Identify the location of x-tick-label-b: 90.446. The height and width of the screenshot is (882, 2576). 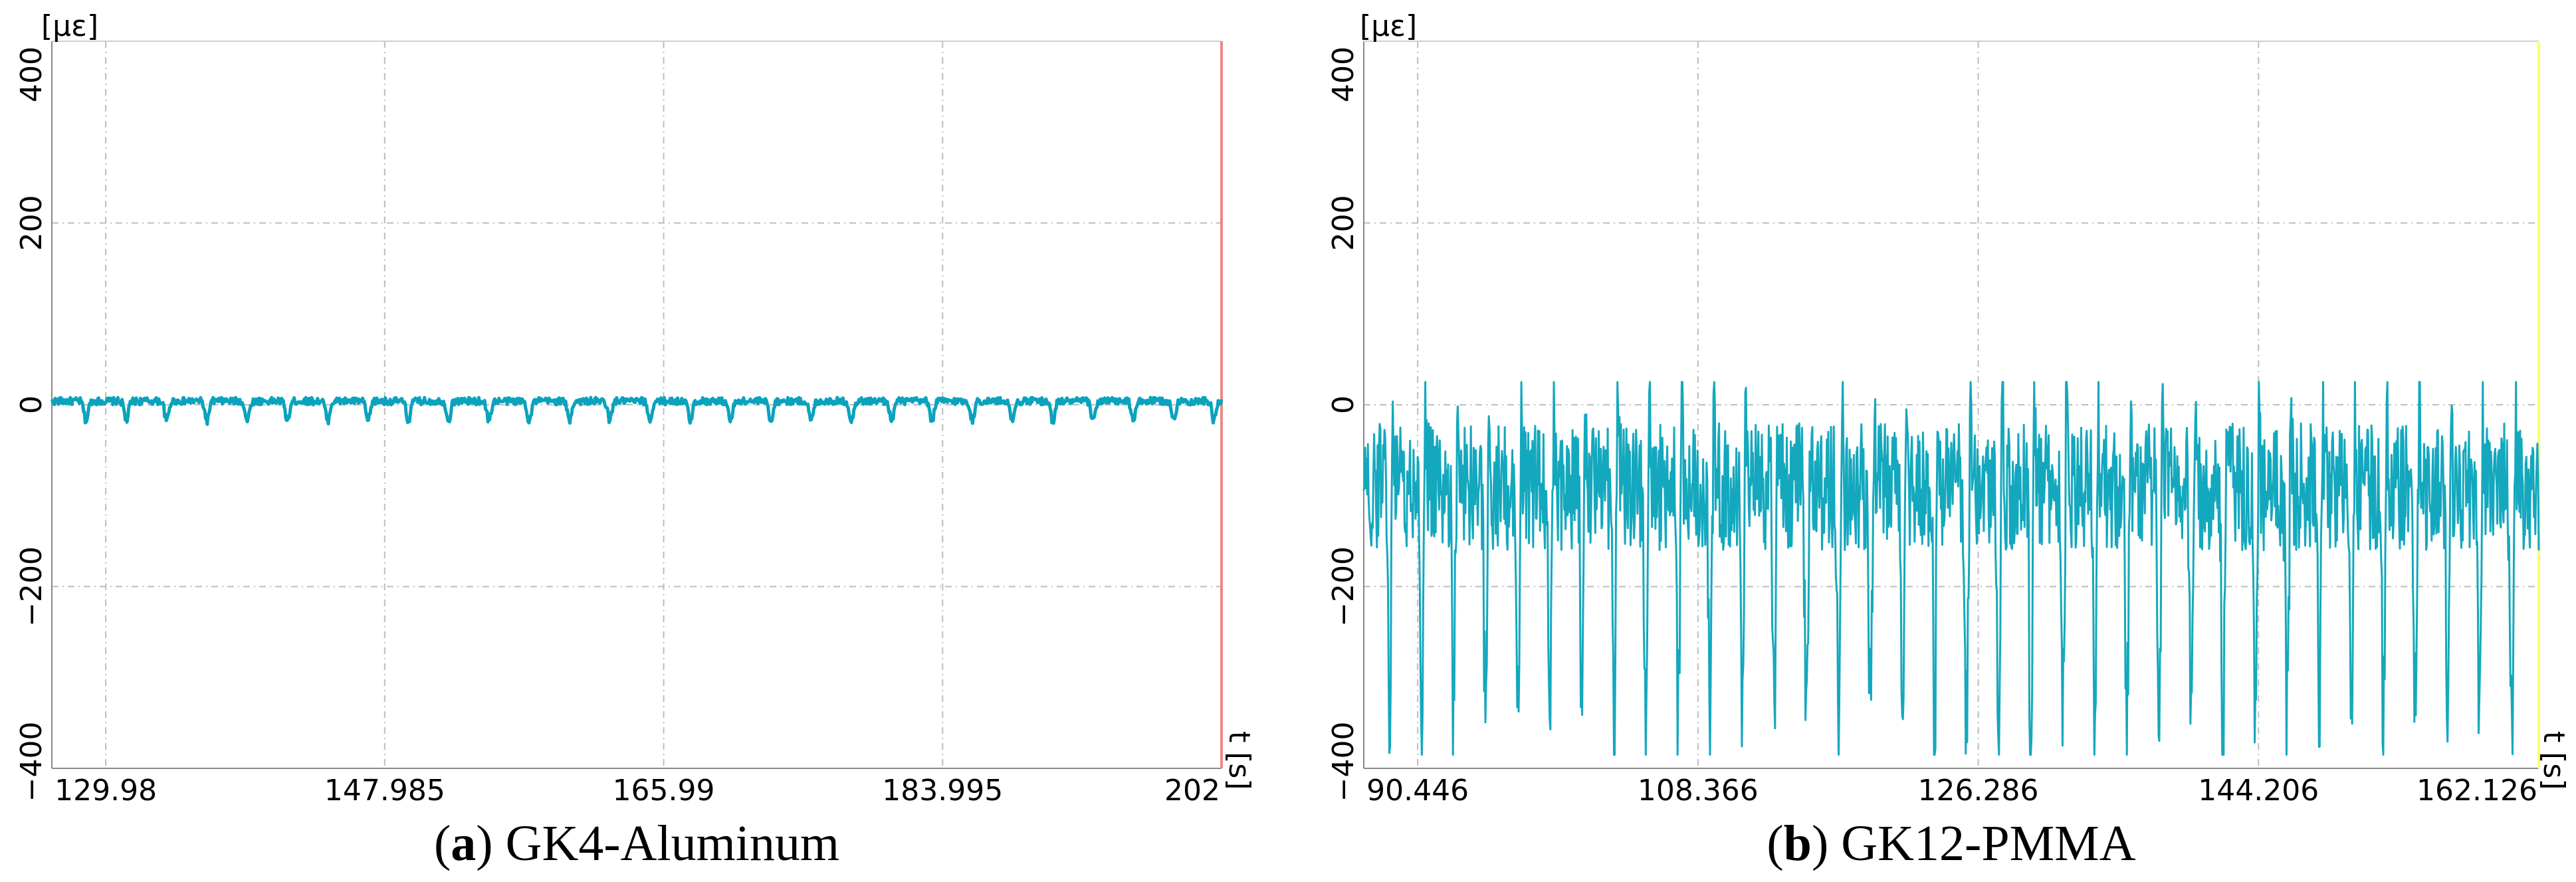
(1417, 791).